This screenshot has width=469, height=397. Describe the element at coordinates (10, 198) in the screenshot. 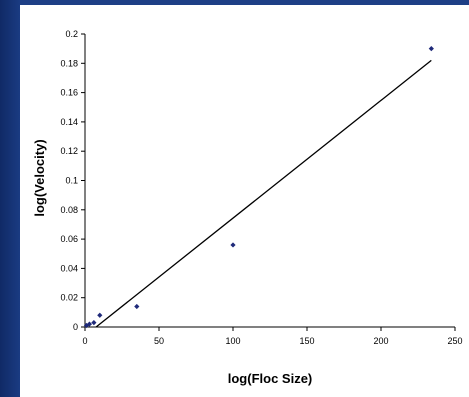

I see `left-accent-stripe` at that location.